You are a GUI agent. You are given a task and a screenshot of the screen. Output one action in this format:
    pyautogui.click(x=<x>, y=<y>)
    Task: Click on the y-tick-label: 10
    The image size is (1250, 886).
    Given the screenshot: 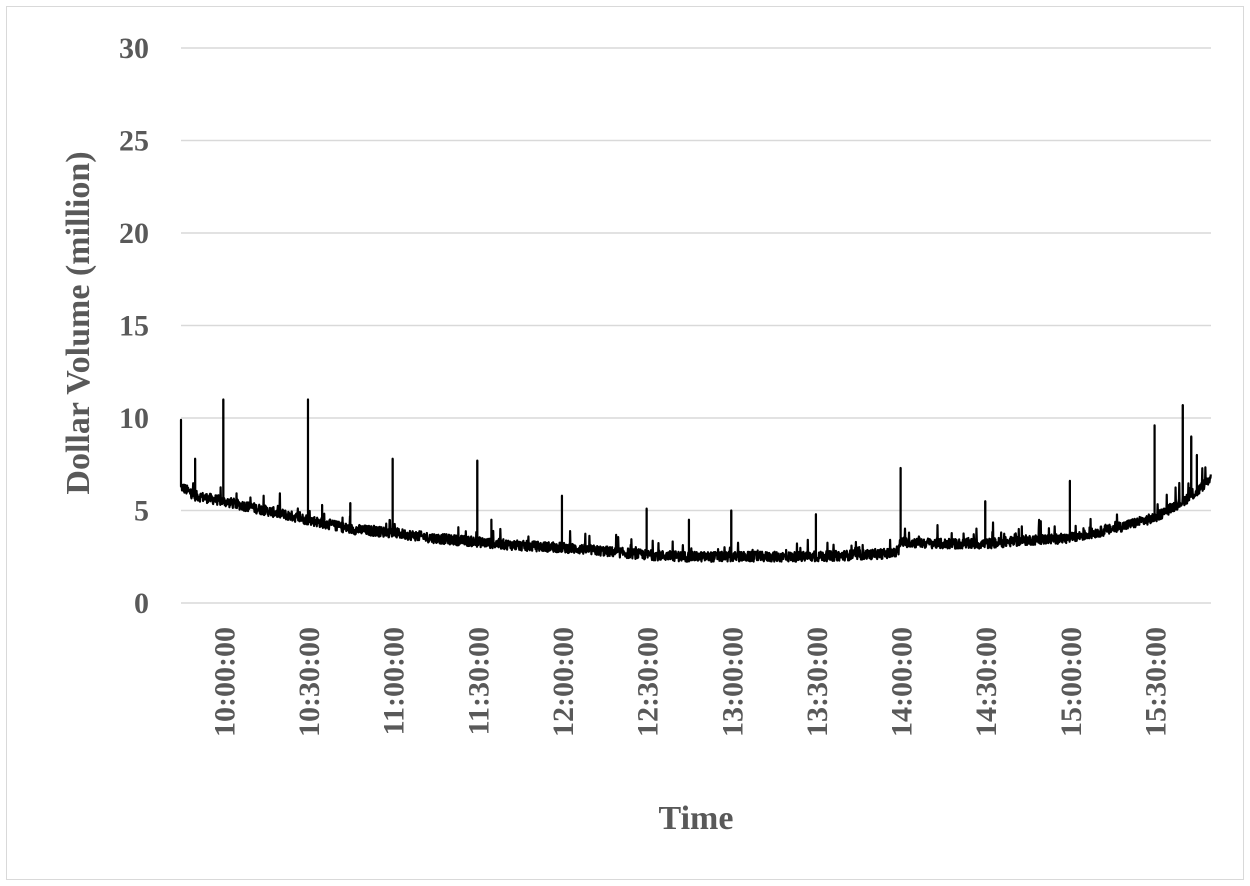 What is the action you would take?
    pyautogui.click(x=134, y=418)
    